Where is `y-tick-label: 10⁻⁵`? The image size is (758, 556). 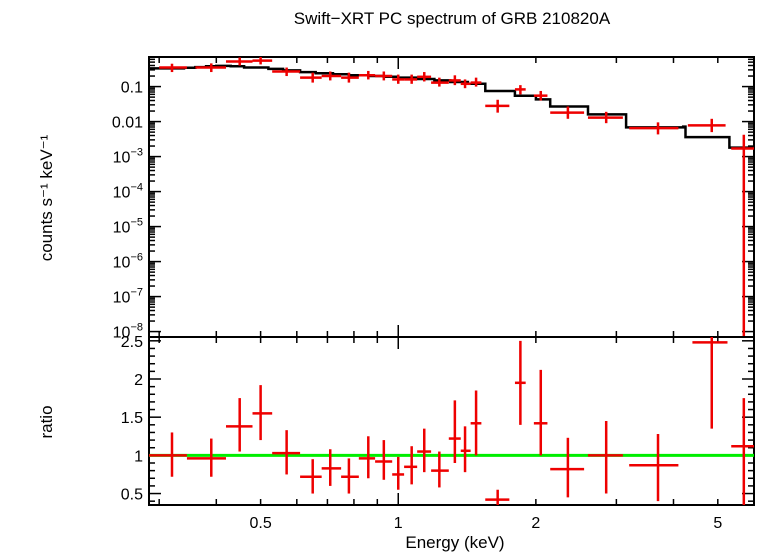 y-tick-label: 10⁻⁵ is located at coordinates (128, 227).